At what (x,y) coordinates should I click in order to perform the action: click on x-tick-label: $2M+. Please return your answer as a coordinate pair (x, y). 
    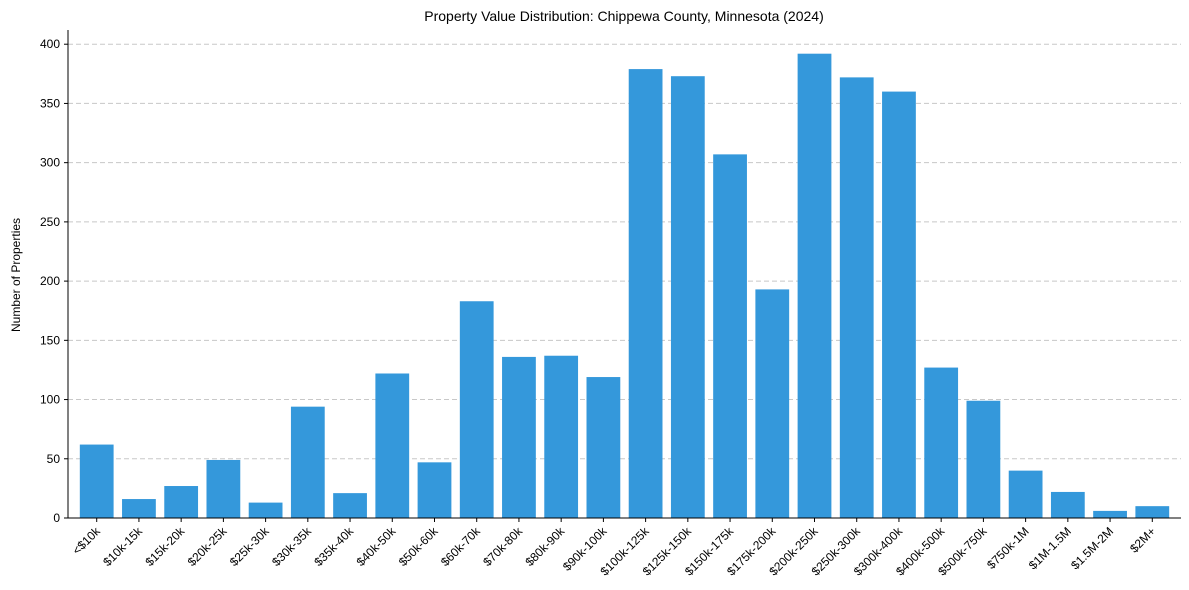
    Looking at the image, I should click on (1142, 539).